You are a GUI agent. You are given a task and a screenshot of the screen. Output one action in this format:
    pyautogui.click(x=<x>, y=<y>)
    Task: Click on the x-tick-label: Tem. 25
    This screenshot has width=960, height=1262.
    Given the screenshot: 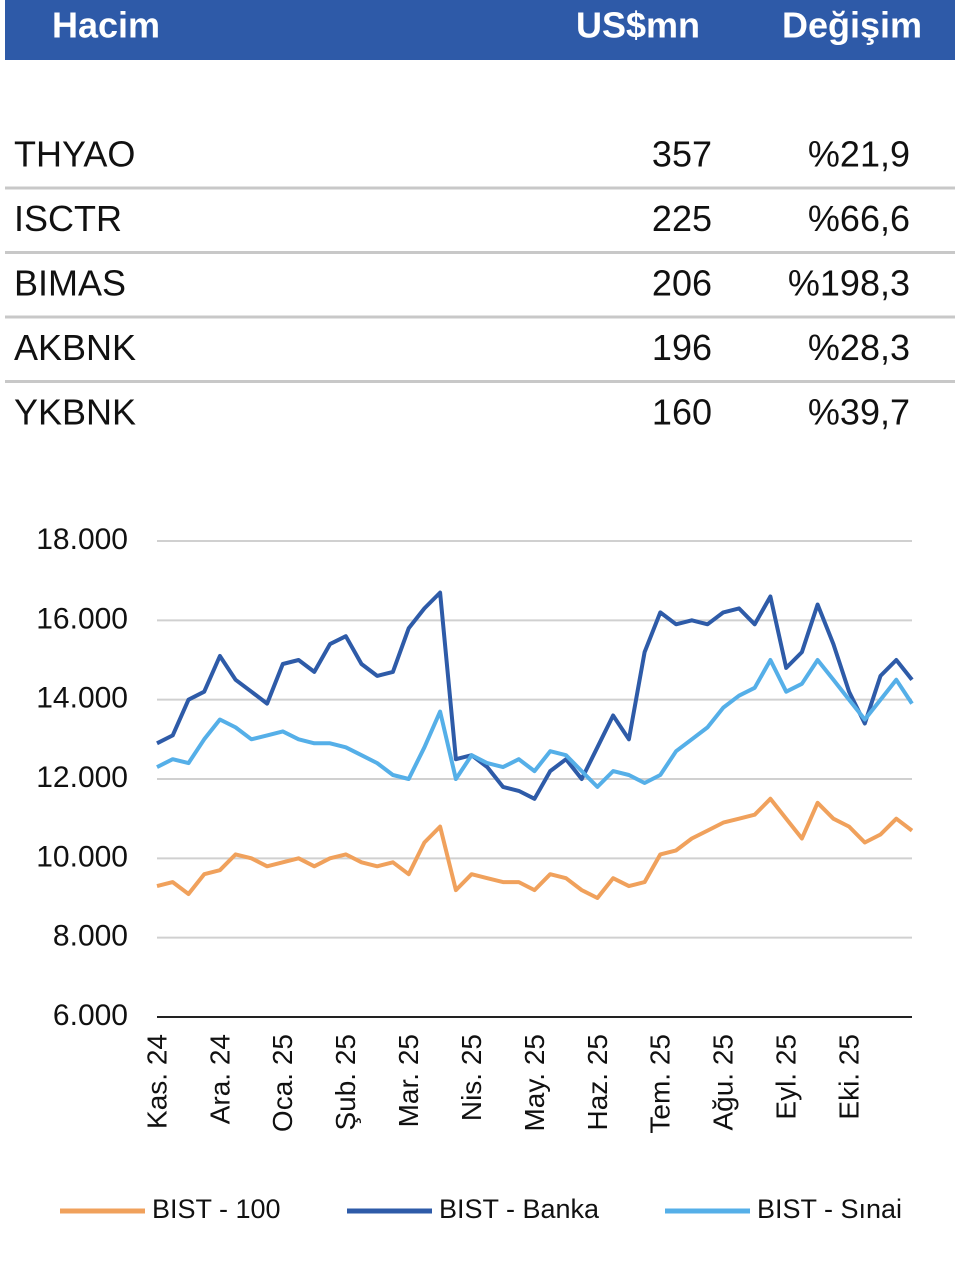 What is the action you would take?
    pyautogui.click(x=660, y=1084)
    